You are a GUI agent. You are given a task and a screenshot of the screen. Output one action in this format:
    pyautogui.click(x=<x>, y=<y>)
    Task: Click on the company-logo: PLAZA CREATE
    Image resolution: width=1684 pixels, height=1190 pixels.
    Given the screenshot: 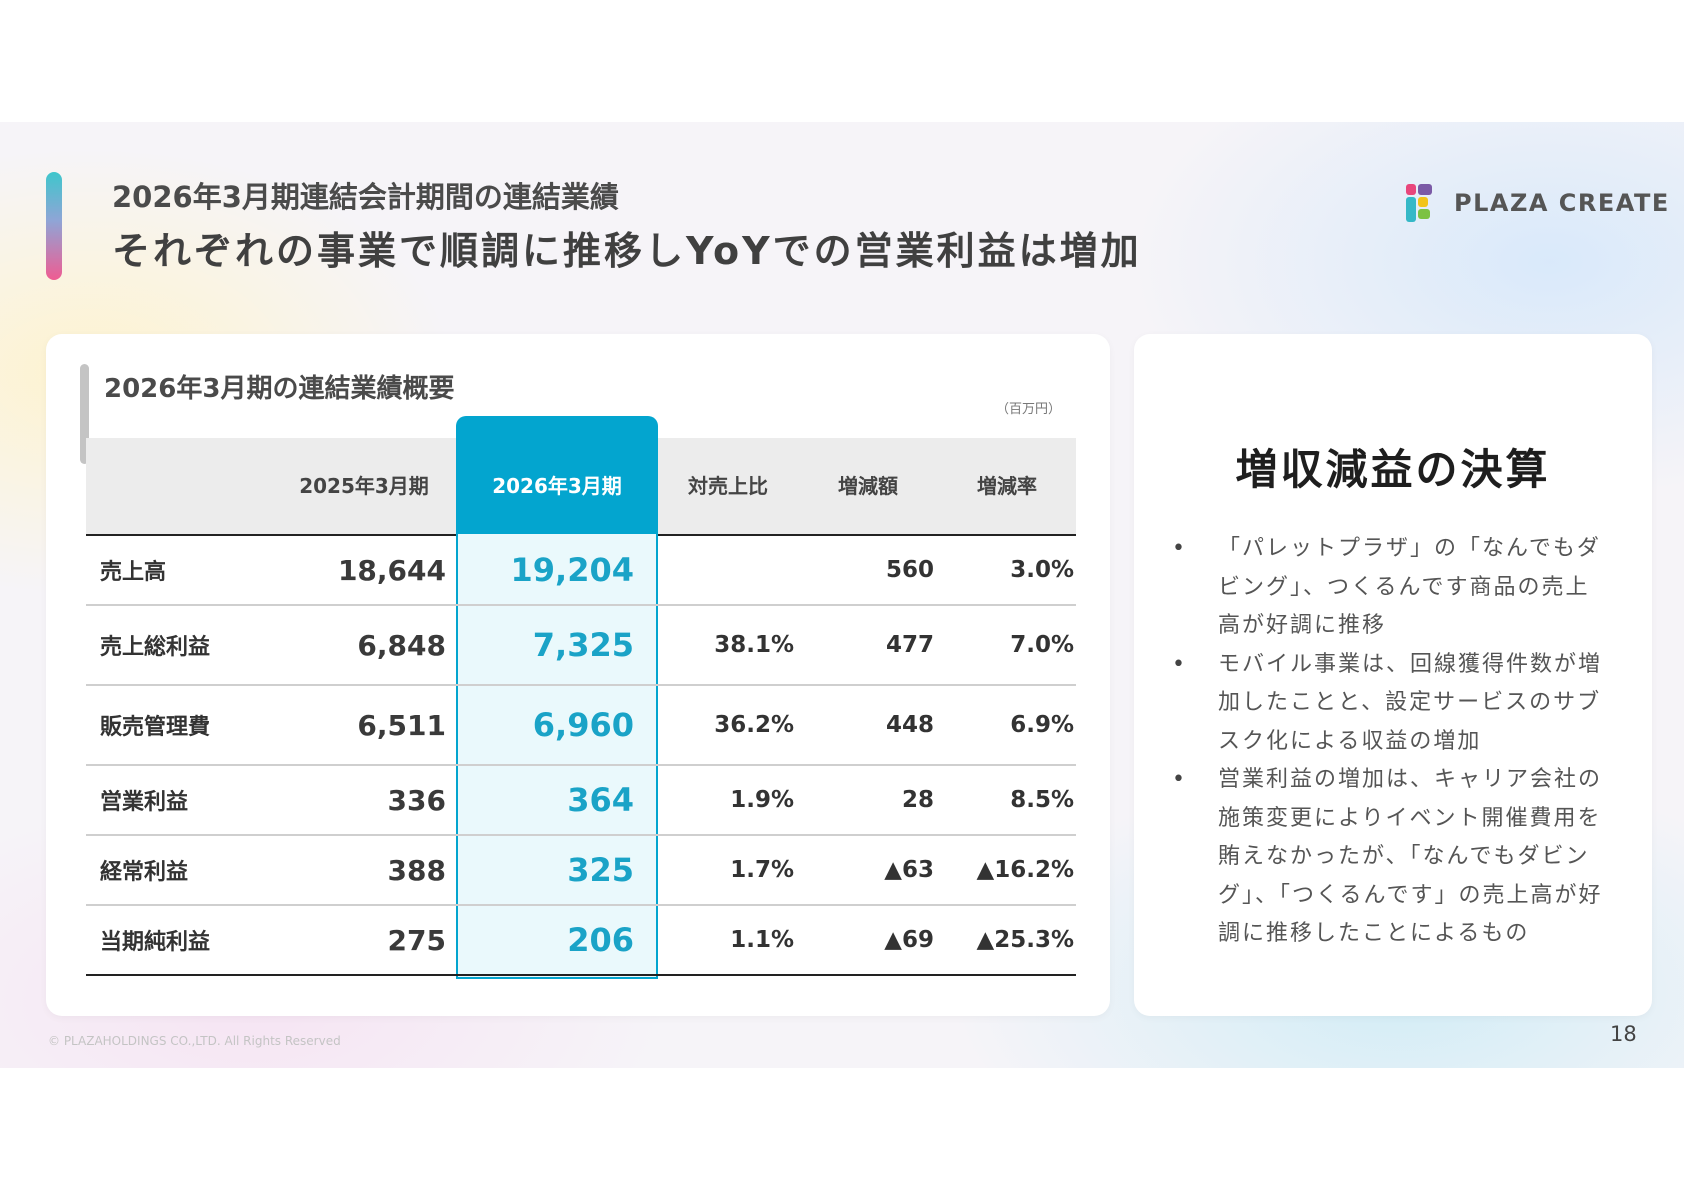 What is the action you would take?
    pyautogui.click(x=1537, y=203)
    